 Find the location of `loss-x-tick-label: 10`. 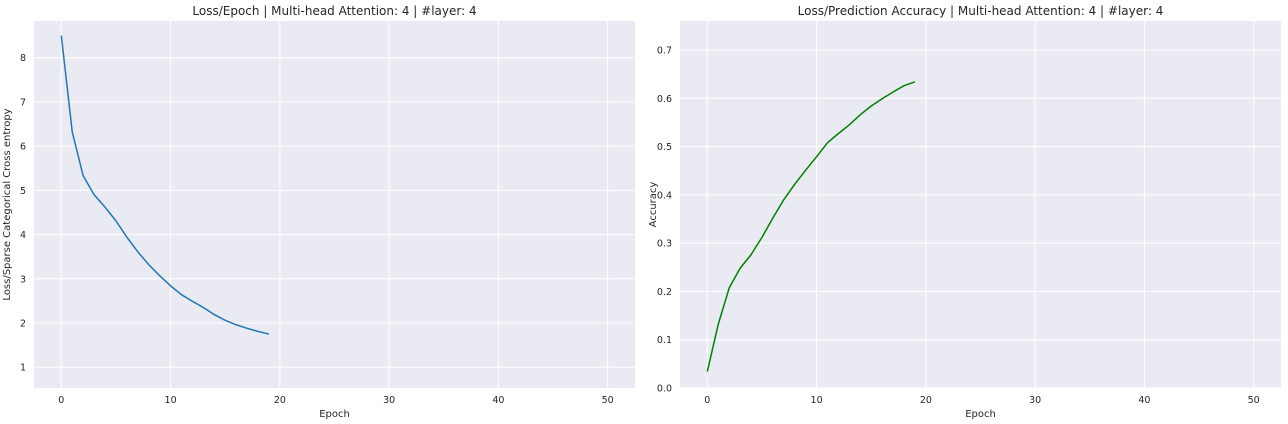

loss-x-tick-label: 10 is located at coordinates (171, 400).